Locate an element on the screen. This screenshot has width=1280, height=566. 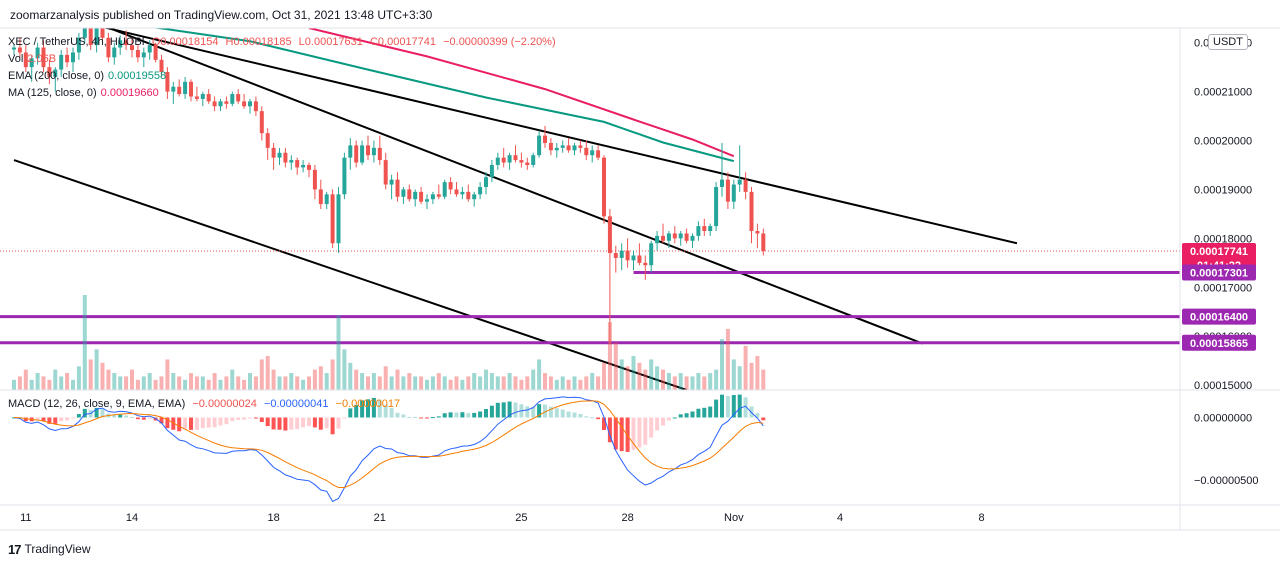
ema-legend: EMA (200, close, 0) 0.00019558 is located at coordinates (89, 76).